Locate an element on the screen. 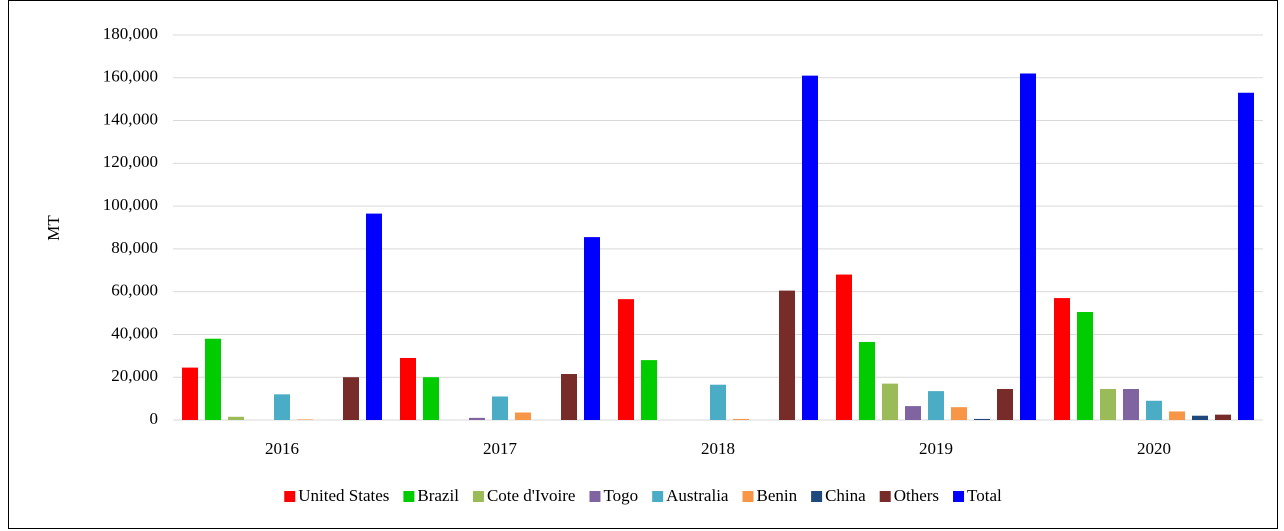 The width and height of the screenshot is (1284, 531). y-tick-label: 100,000 is located at coordinates (130, 204).